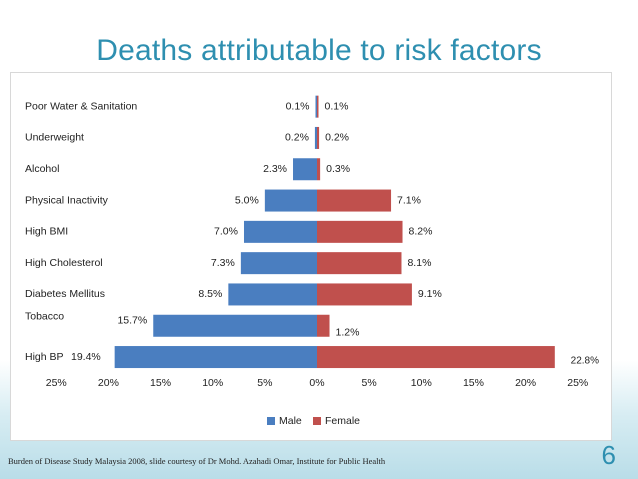 This screenshot has height=479, width=638. I want to click on female-value-label: 9.1%, so click(430, 294).